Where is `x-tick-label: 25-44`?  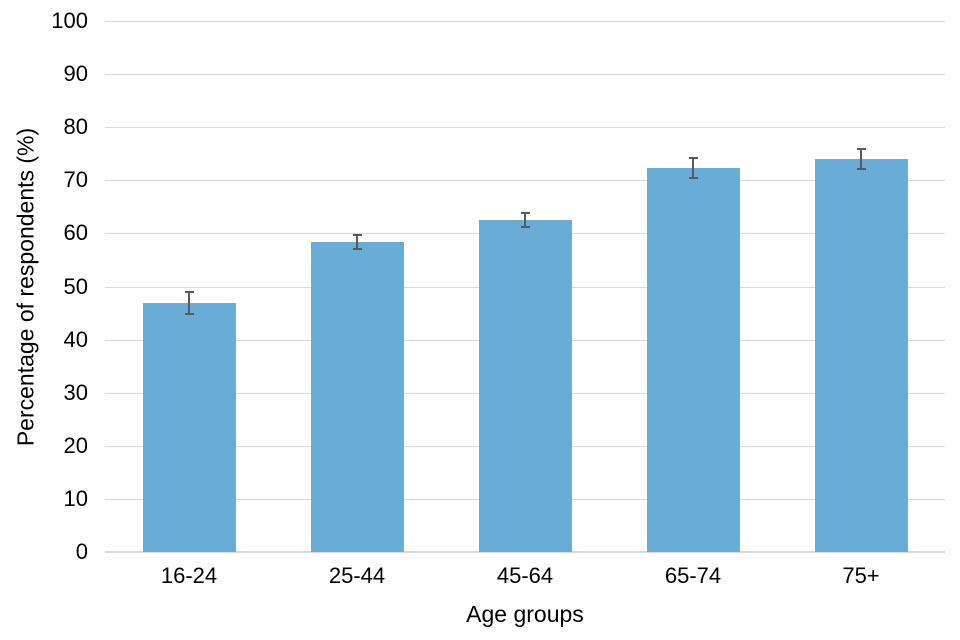 x-tick-label: 25-44 is located at coordinates (357, 575).